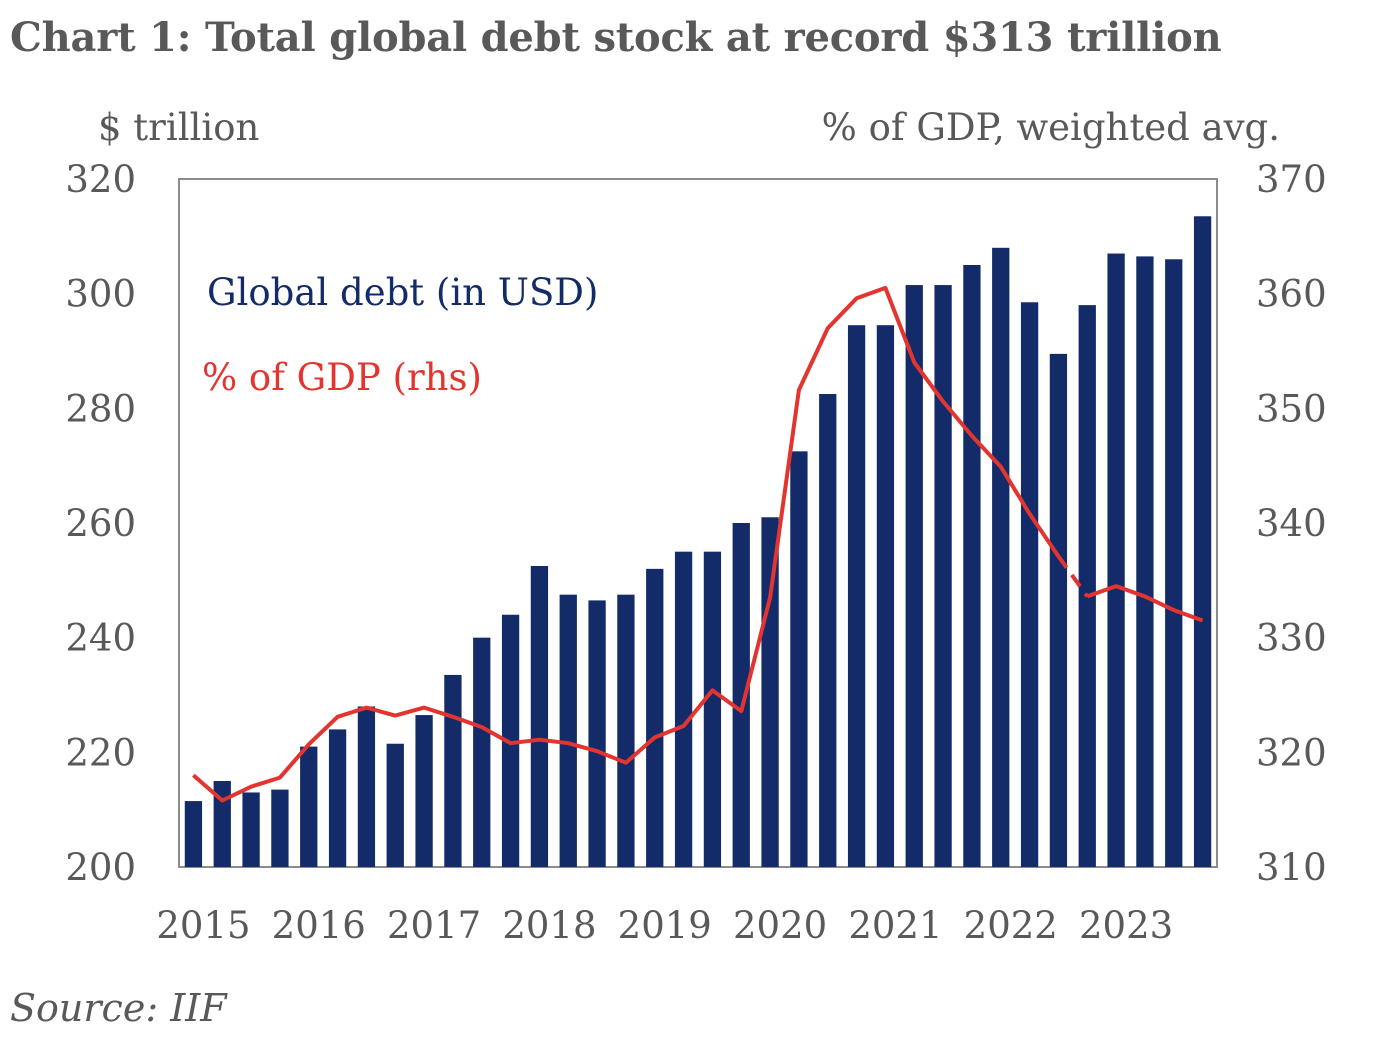  I want to click on bar-2020Q1, so click(770, 692).